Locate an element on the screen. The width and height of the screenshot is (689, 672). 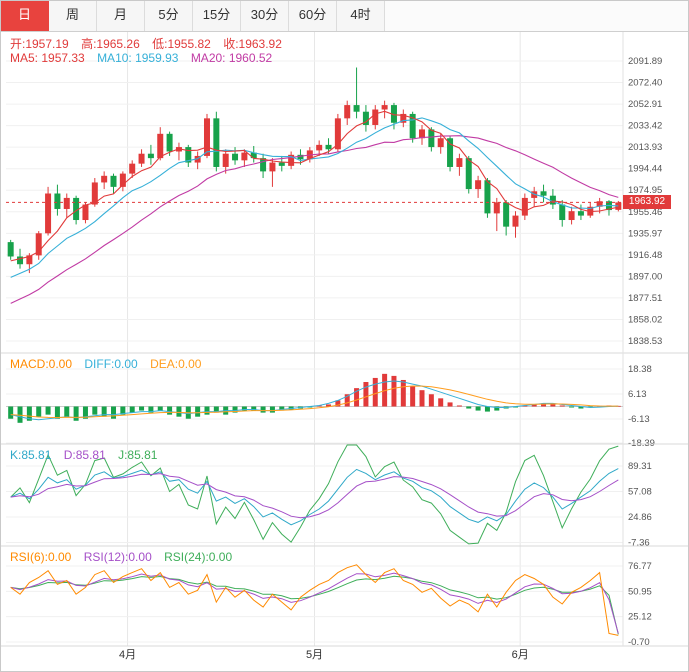
ma5-value: MA5: 1957.33 is located at coordinates (47, 58).